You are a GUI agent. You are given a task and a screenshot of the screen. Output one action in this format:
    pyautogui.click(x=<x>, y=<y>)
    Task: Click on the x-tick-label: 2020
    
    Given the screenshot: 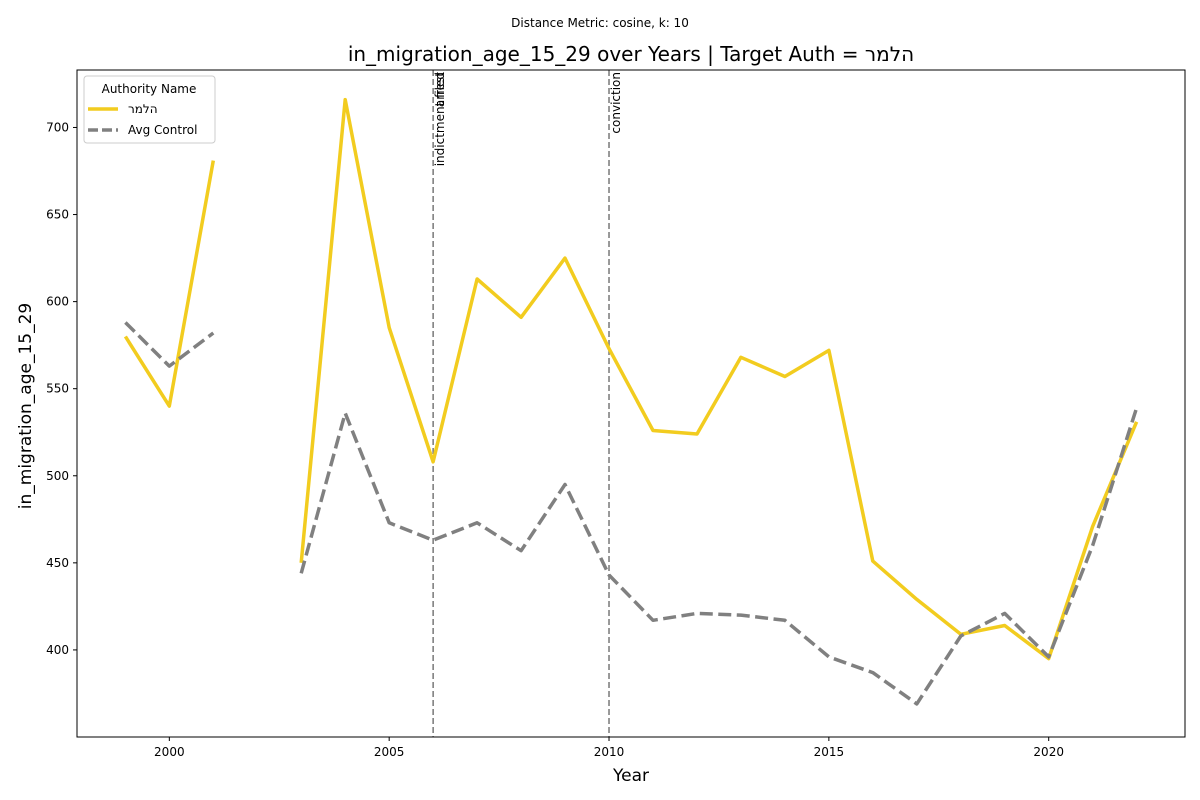 What is the action you would take?
    pyautogui.click(x=1048, y=752)
    